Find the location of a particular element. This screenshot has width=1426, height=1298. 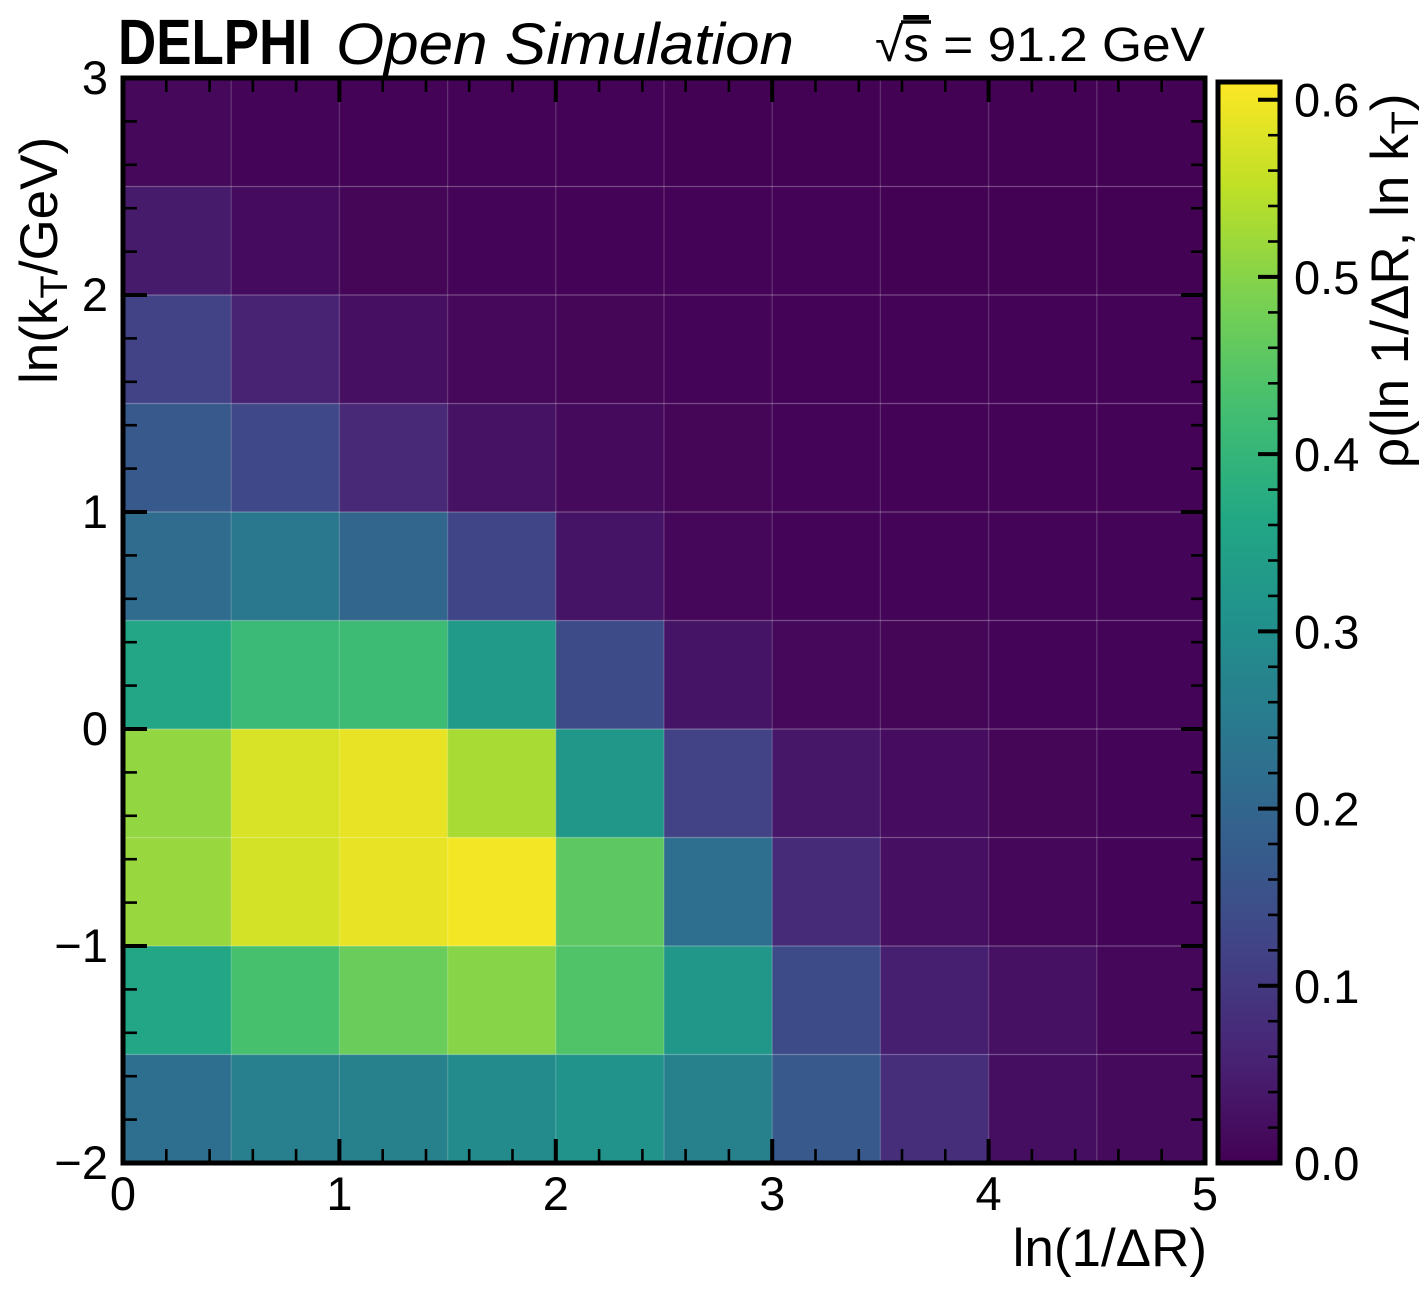

label-part: ln(k is located at coordinates (39, 341).